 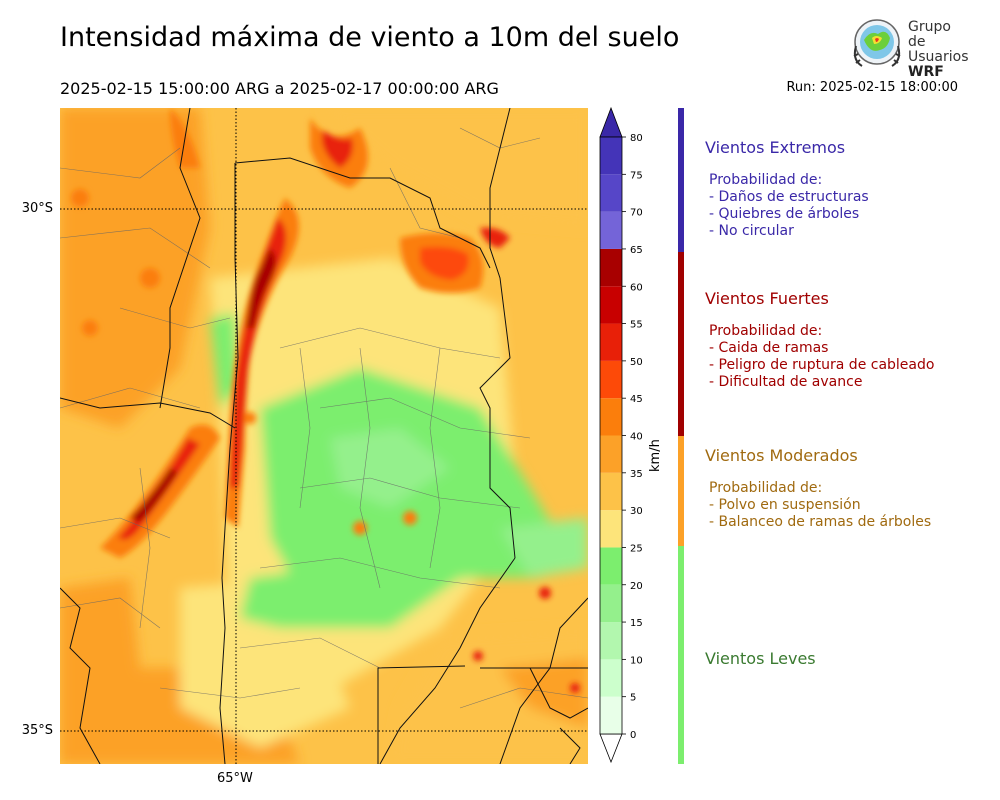 What do you see at coordinates (872, 87) in the screenshot?
I see `run-time: Run: 2025-02-15 18:00:00` at bounding box center [872, 87].